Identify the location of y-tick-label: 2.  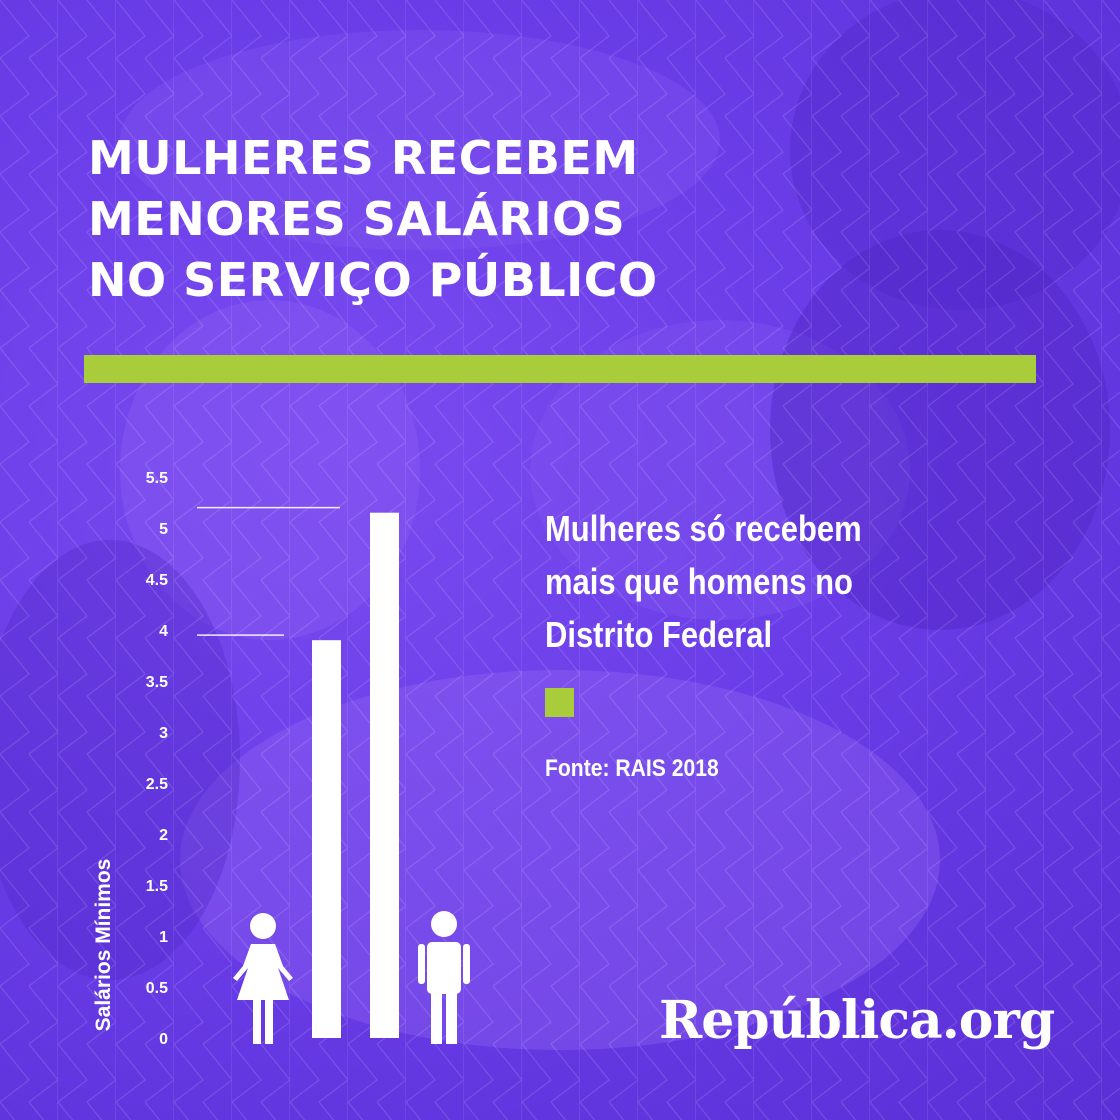
(163, 835).